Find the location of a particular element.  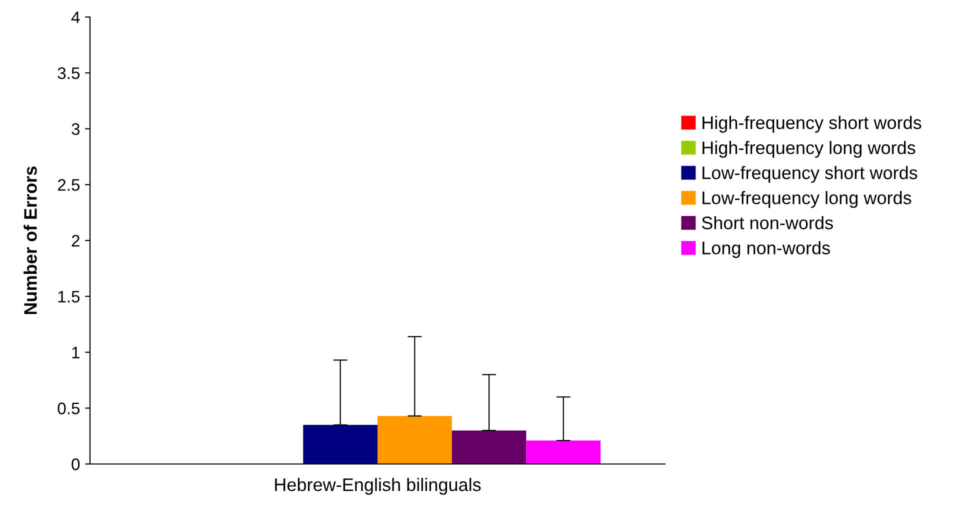

y-tick-label: 4 is located at coordinates (75, 18).